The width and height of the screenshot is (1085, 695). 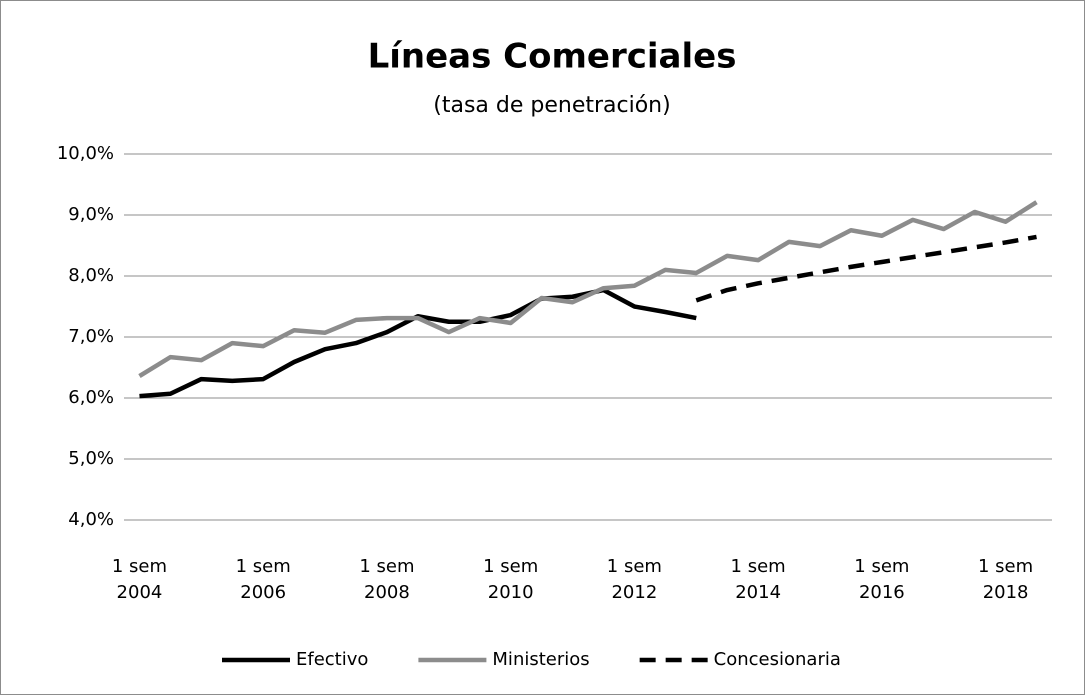 I want to click on legend-label: Concesionaria, so click(x=777, y=659).